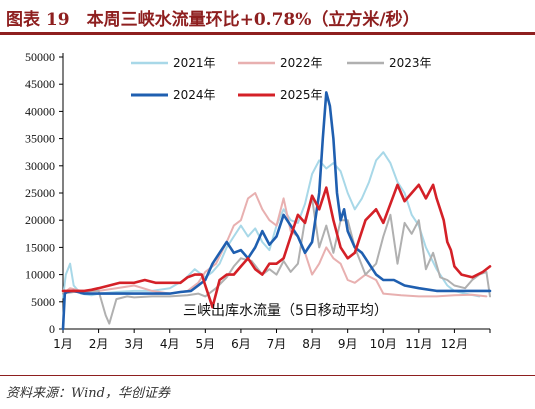 The width and height of the screenshot is (535, 409). Describe the element at coordinates (63, 344) in the screenshot. I see `x-tick-label: 1月` at that location.